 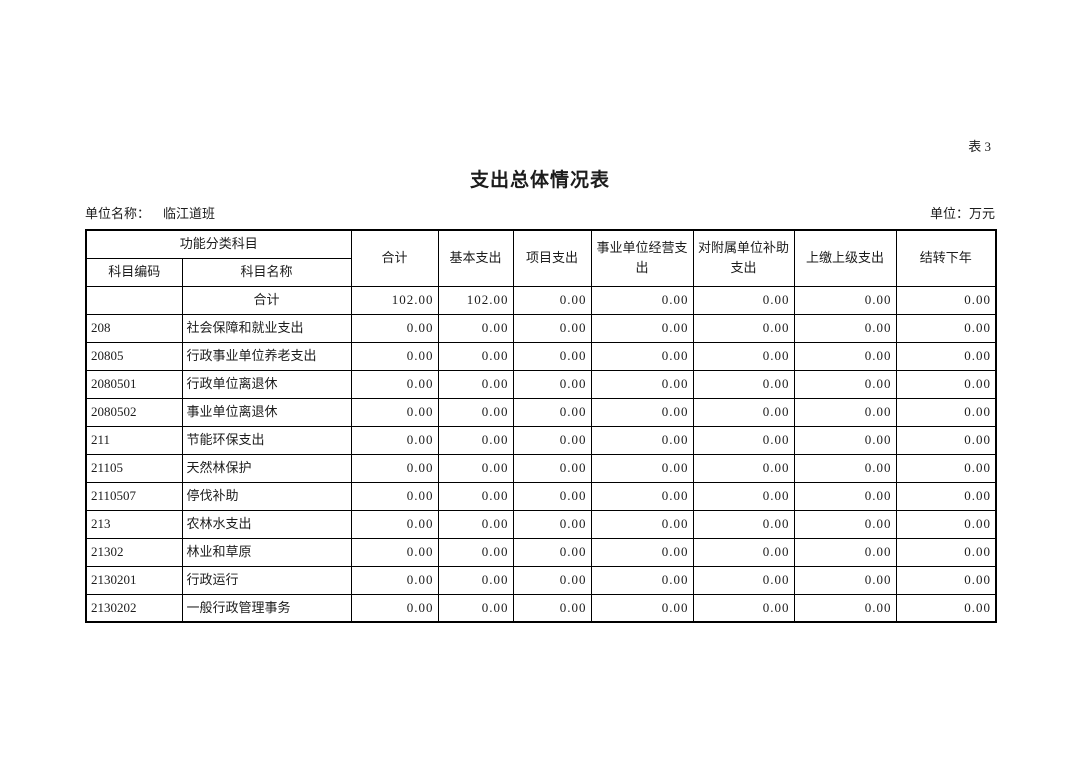 What do you see at coordinates (266, 440) in the screenshot?
I see `subject-name-cell: 节能环保支出` at bounding box center [266, 440].